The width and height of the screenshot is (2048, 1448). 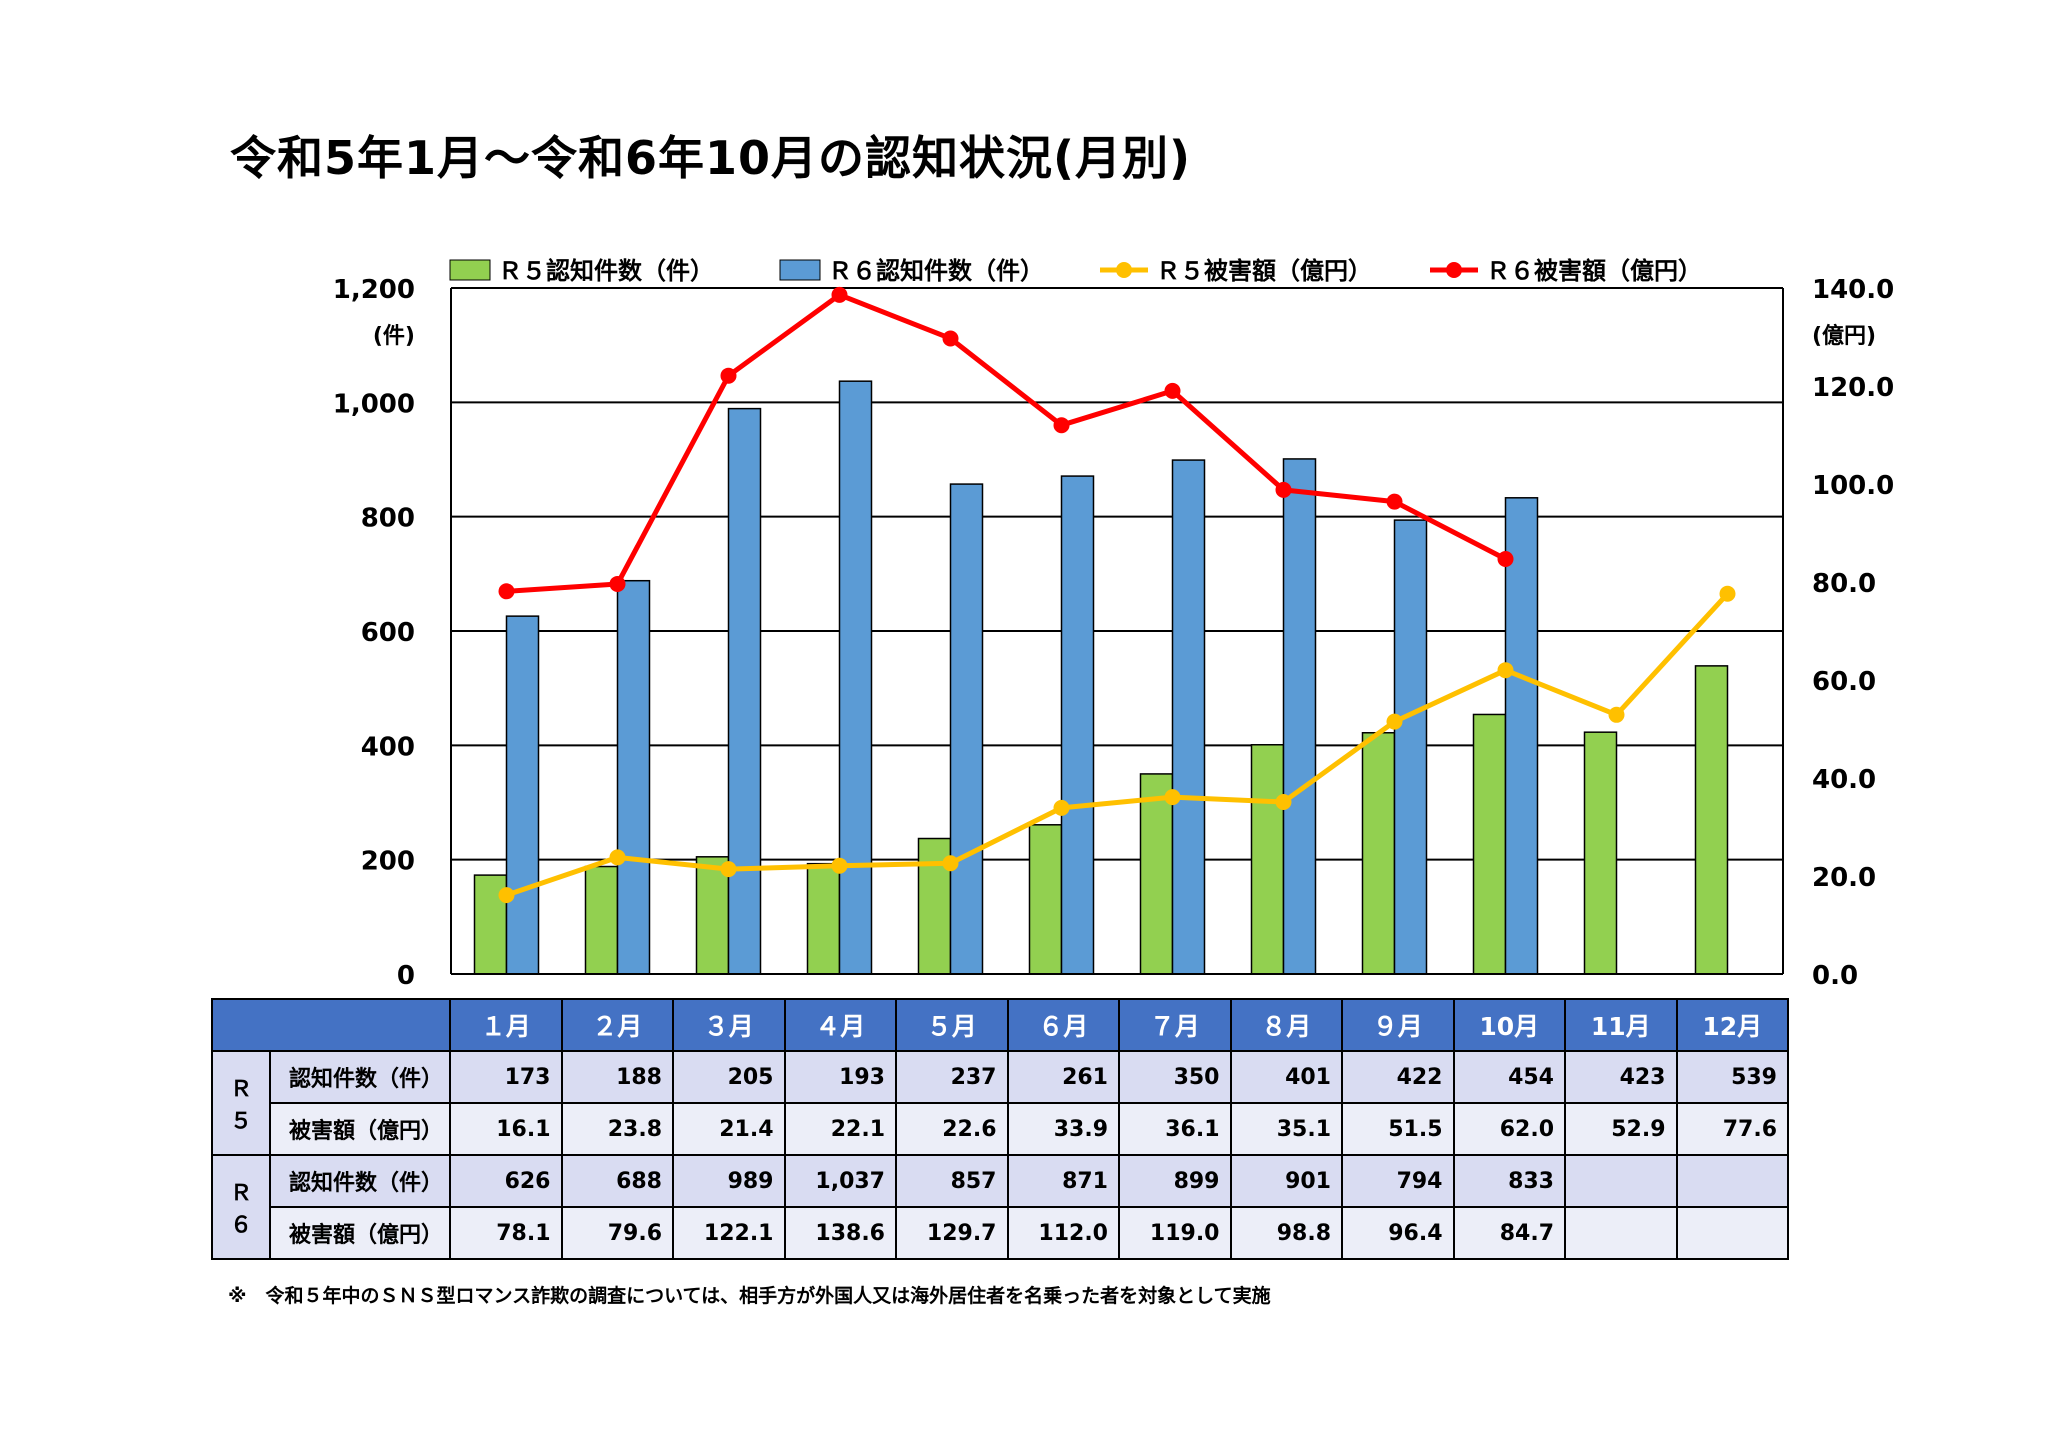 I want to click on group-label: Ｒ６, so click(x=241, y=1207).